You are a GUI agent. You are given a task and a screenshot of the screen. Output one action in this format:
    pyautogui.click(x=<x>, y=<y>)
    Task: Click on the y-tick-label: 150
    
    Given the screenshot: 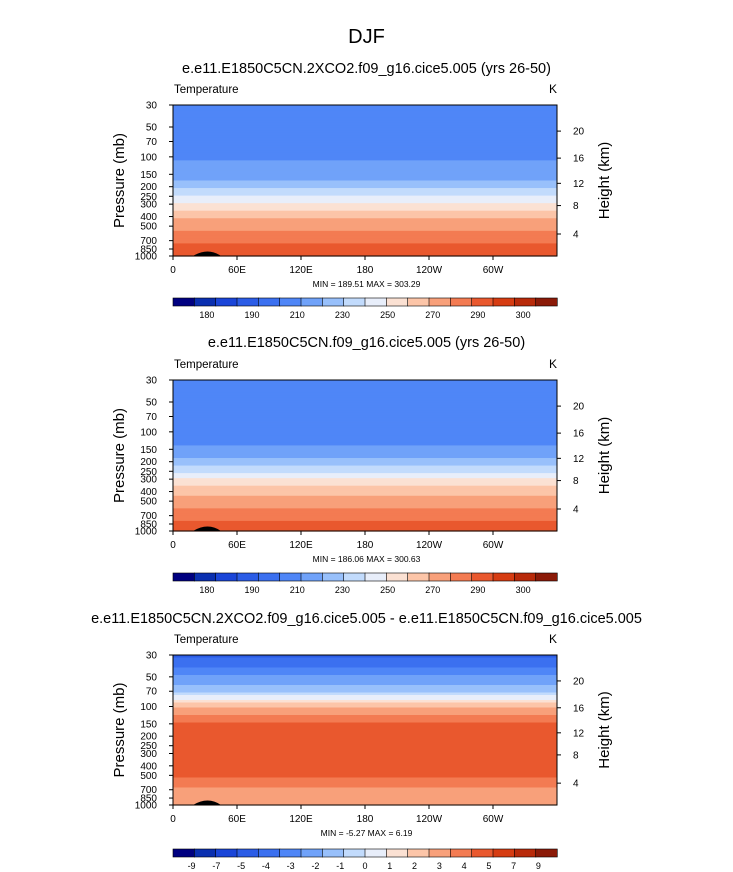 What is the action you would take?
    pyautogui.click(x=148, y=175)
    